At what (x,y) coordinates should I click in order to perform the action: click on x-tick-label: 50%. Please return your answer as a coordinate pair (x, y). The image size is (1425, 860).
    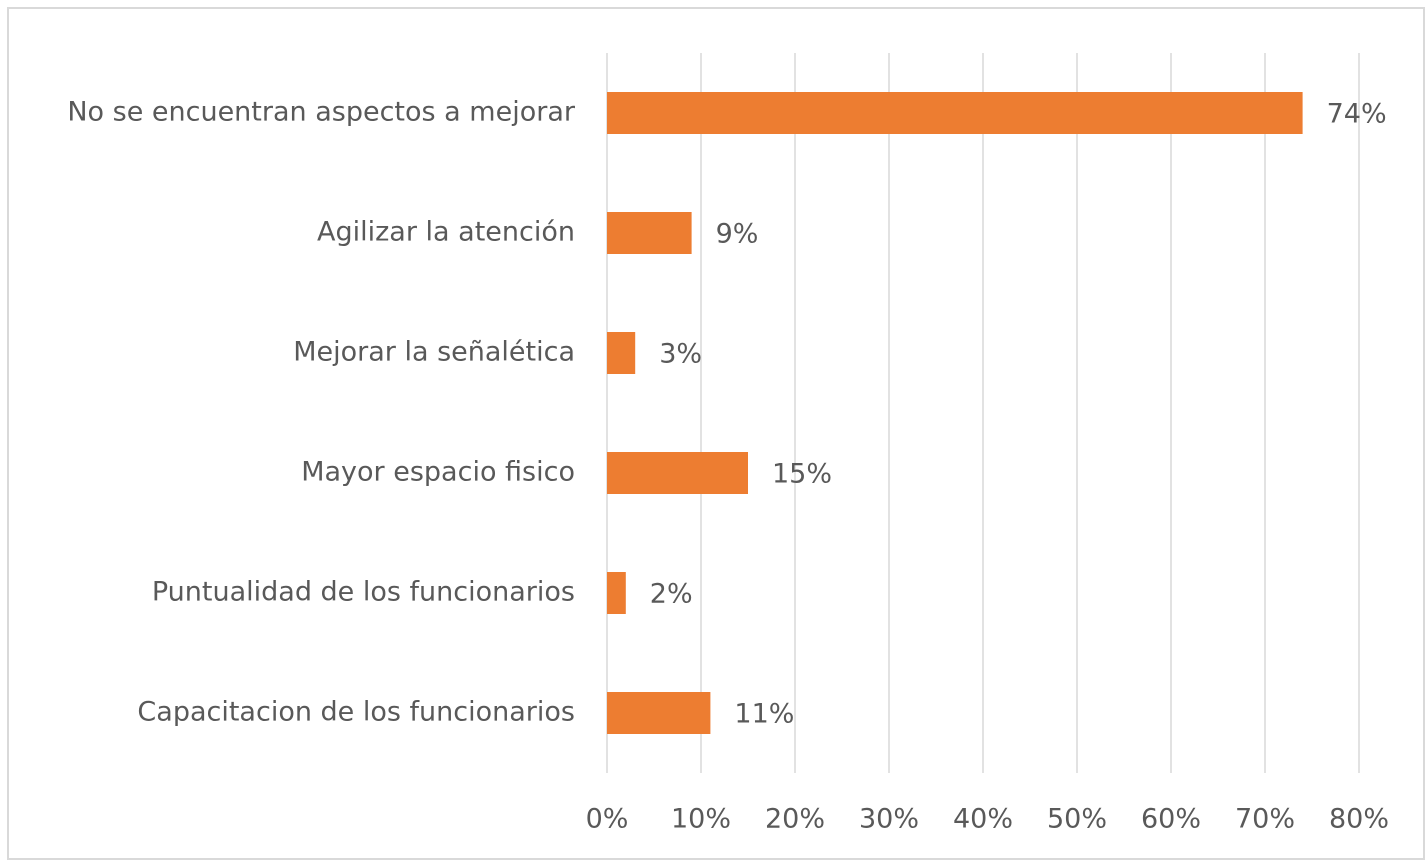
    Looking at the image, I should click on (1077, 819).